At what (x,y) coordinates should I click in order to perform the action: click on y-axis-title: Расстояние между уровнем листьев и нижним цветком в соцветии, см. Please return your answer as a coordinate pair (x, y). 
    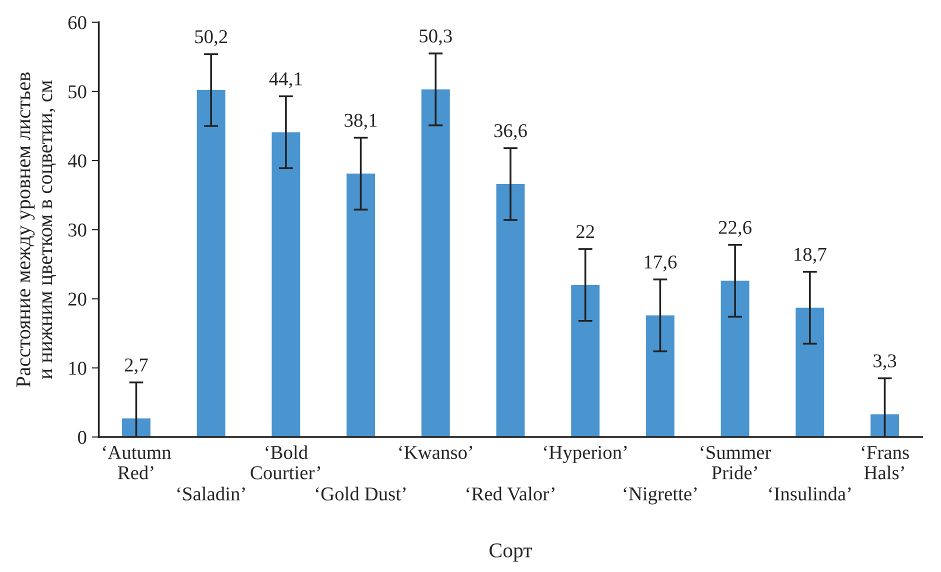
    Looking at the image, I should click on (36, 230).